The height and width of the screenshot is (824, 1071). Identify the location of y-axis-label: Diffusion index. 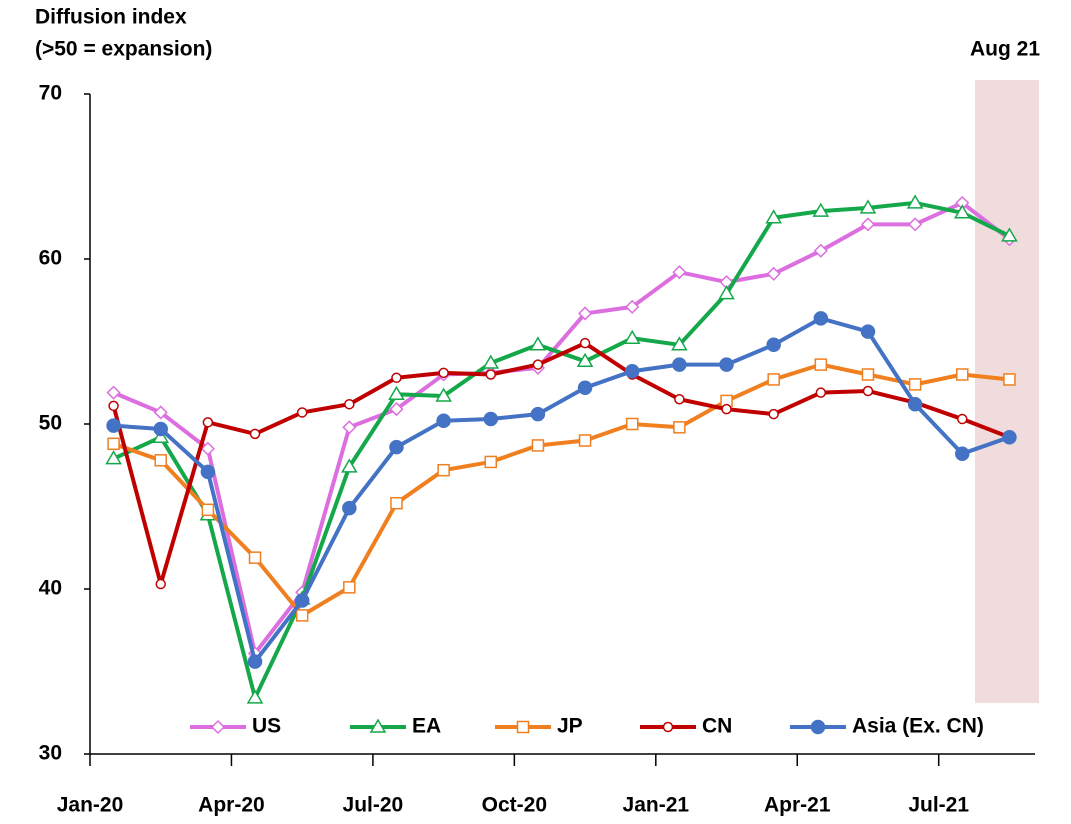
(111, 17).